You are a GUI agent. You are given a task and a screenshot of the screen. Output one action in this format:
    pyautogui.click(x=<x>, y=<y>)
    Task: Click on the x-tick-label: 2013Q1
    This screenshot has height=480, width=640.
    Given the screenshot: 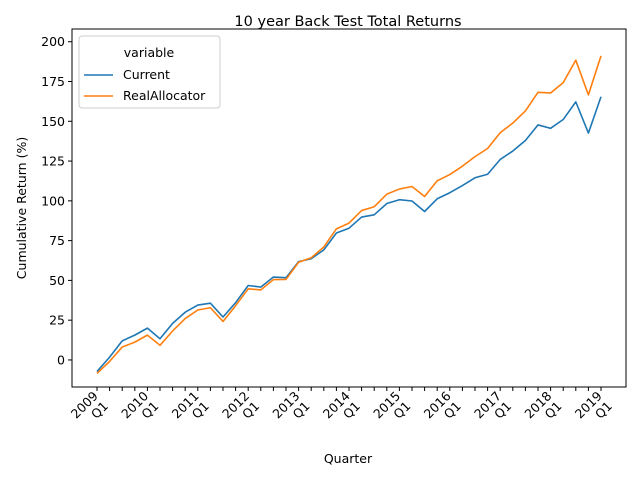 What is the action you would take?
    pyautogui.click(x=290, y=409)
    